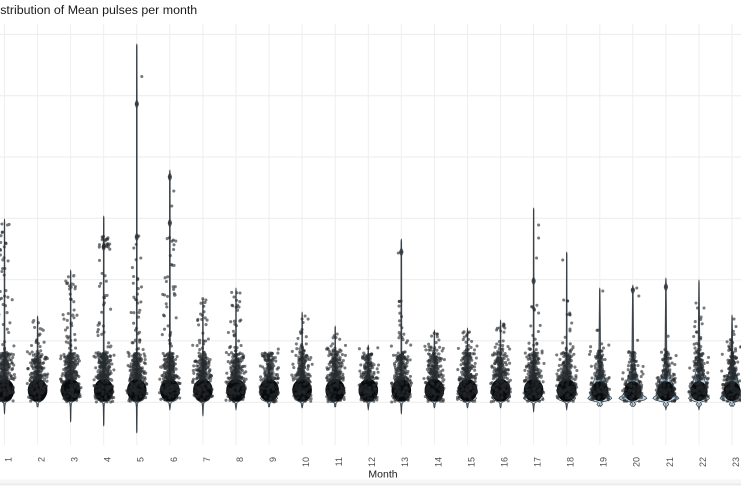 The image size is (741, 486). I want to click on svg-text: 9, so click(273, 459).